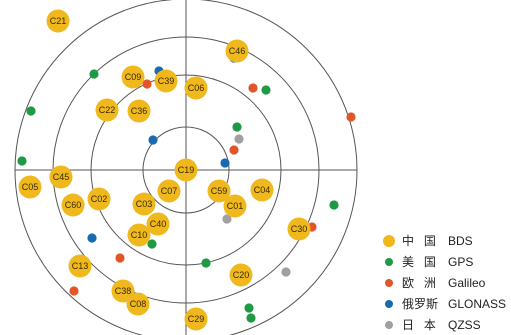  Describe the element at coordinates (460, 240) in the screenshot. I see `legend-code-label: BDS` at that location.